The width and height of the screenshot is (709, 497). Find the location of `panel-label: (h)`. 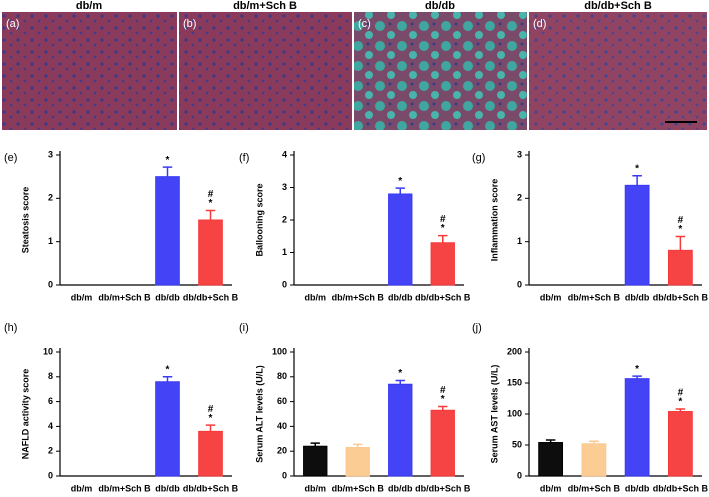

panel-label: (h) is located at coordinates (10, 328).